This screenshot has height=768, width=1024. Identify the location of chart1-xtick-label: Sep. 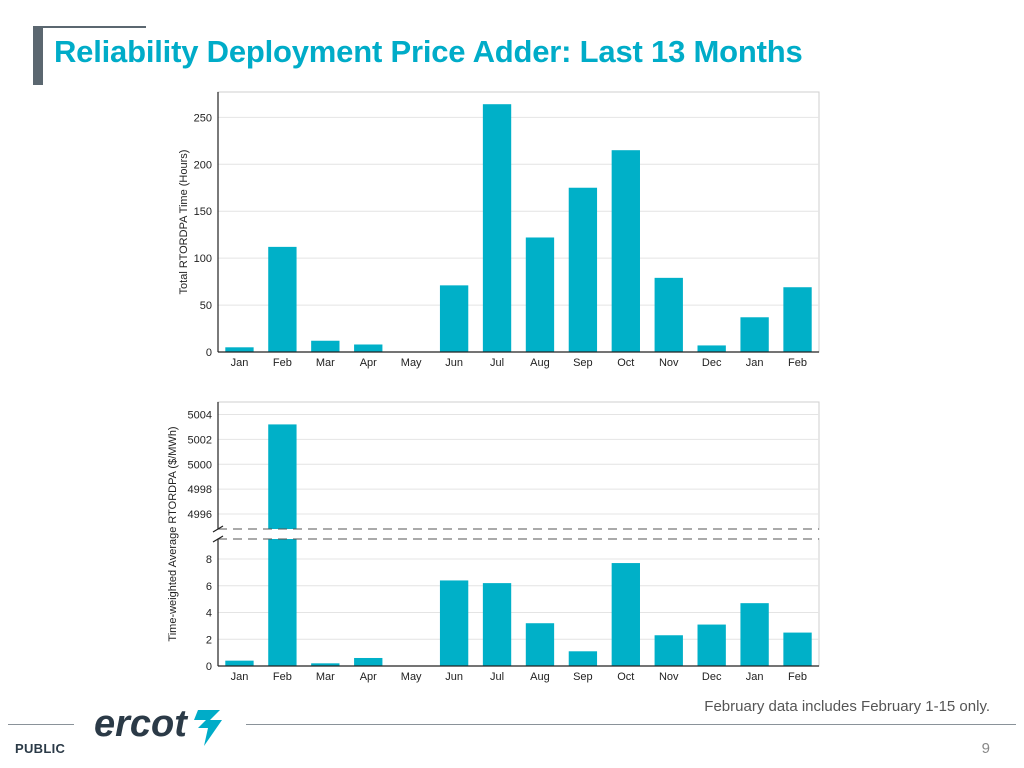
(583, 363).